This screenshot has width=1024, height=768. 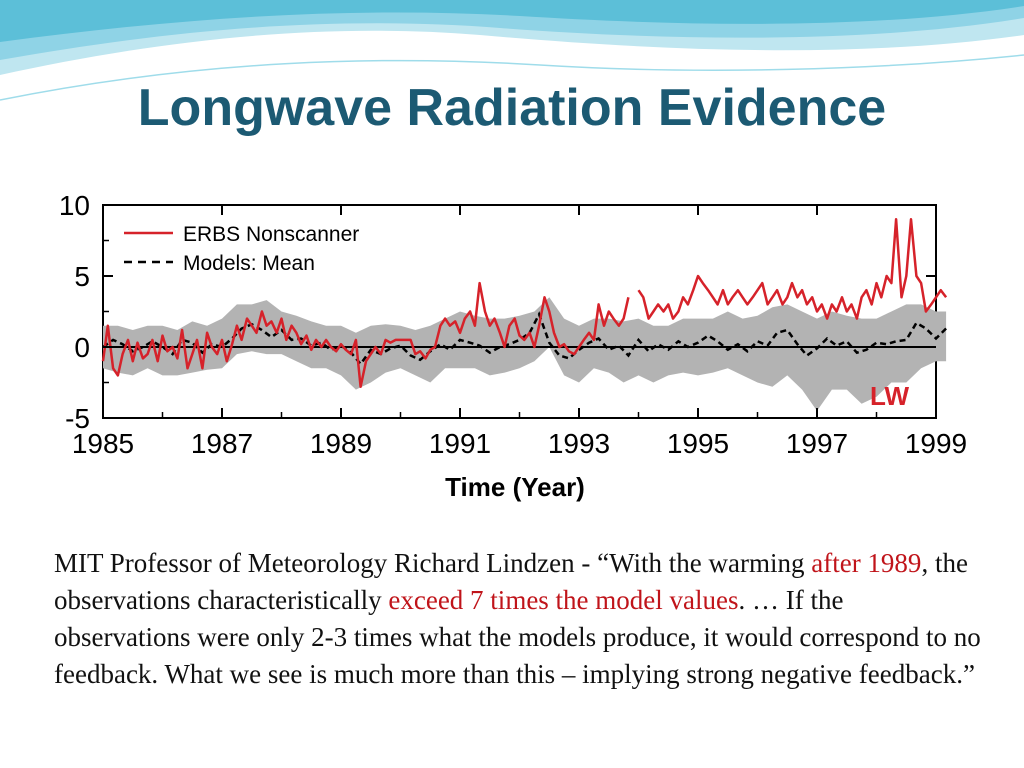 What do you see at coordinates (579, 443) in the screenshot?
I see `x-tick-label: 1993` at bounding box center [579, 443].